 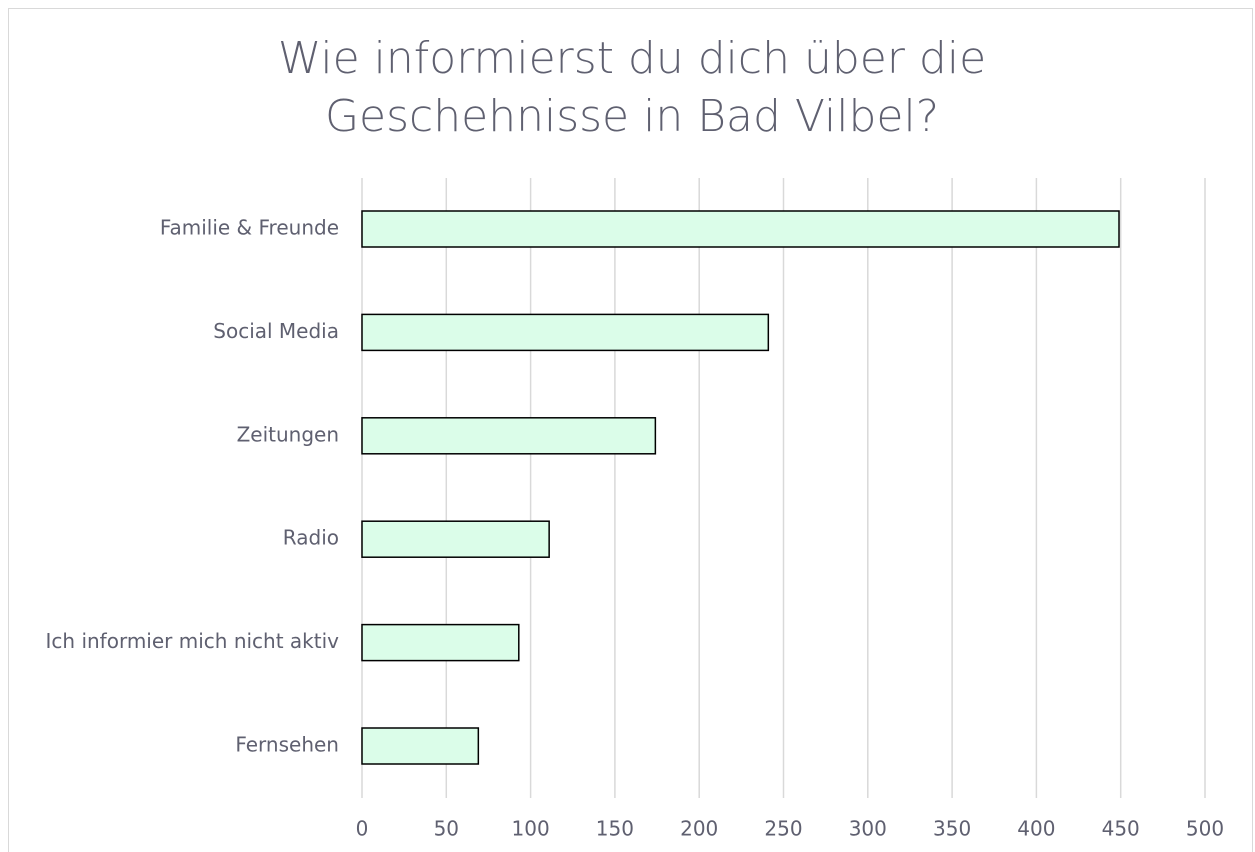 I want to click on x-tick-label: 0, so click(x=362, y=829).